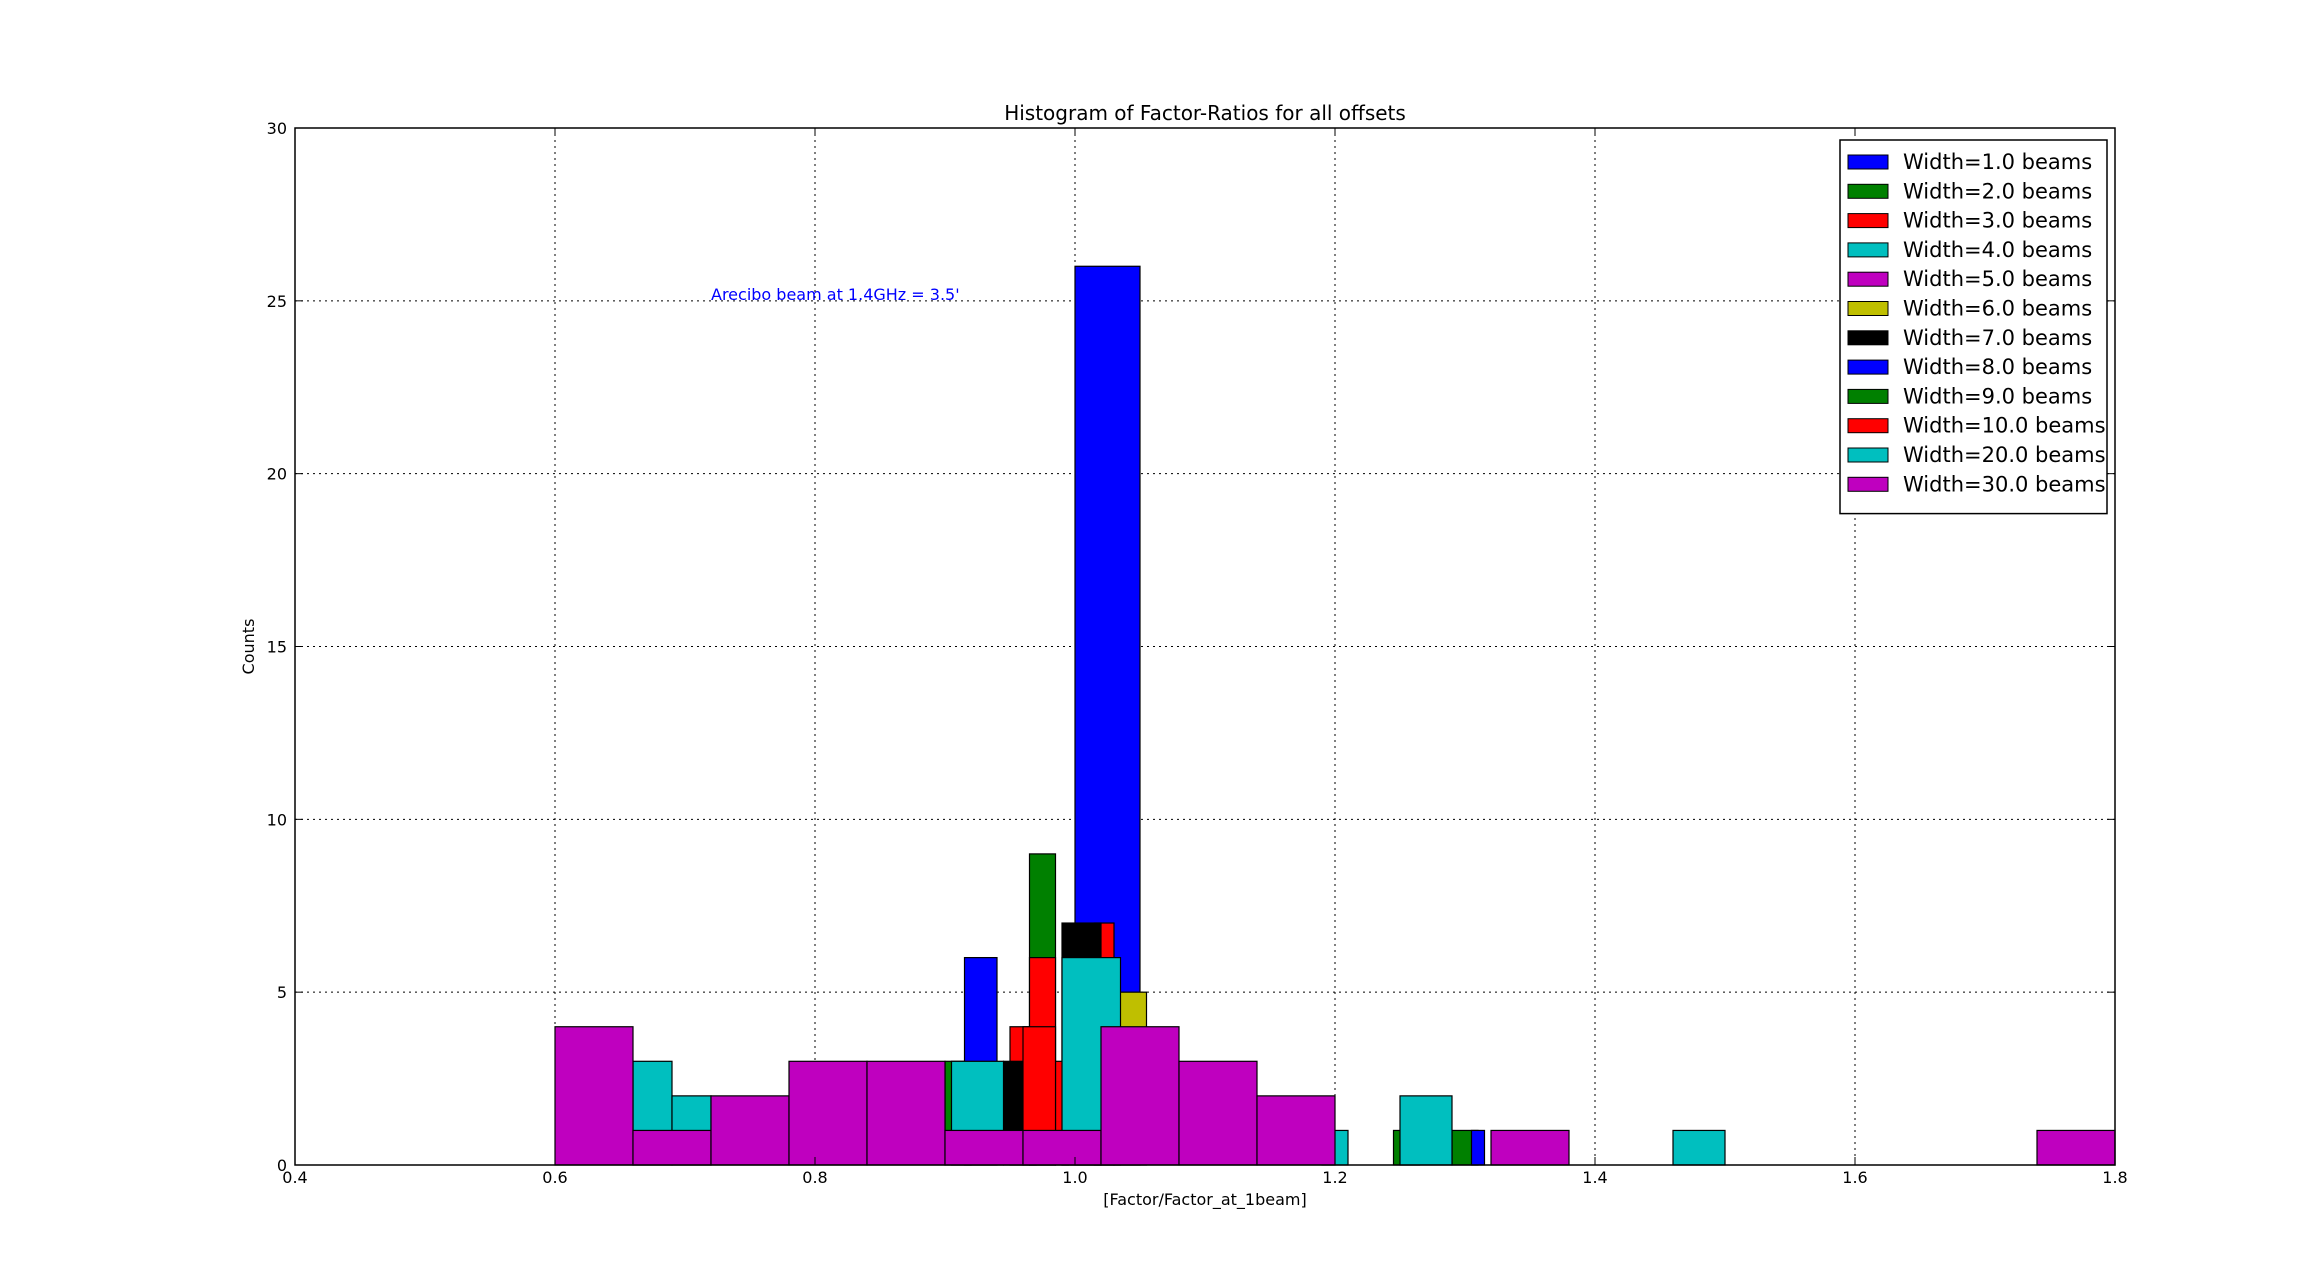  I want to click on x-axis-label: [Factor/Factor_at_1beam], so click(1204, 1200).